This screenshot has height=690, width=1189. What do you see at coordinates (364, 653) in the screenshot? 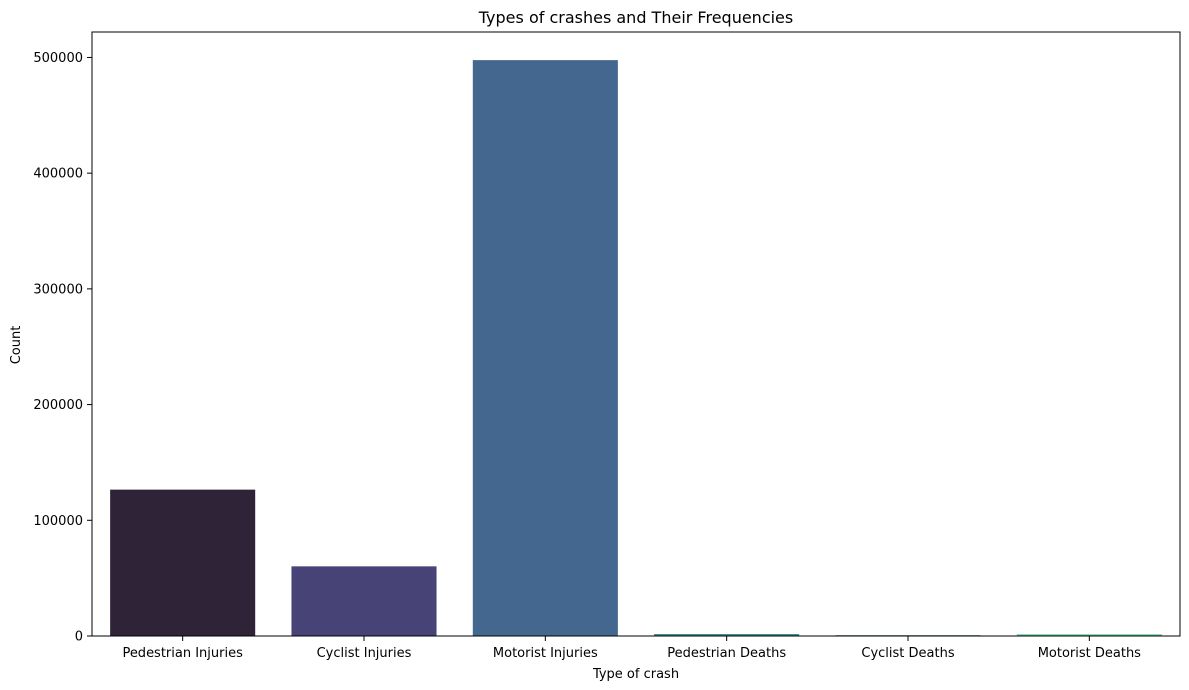
I see `x-tick-label: Cyclist Injuries` at bounding box center [364, 653].